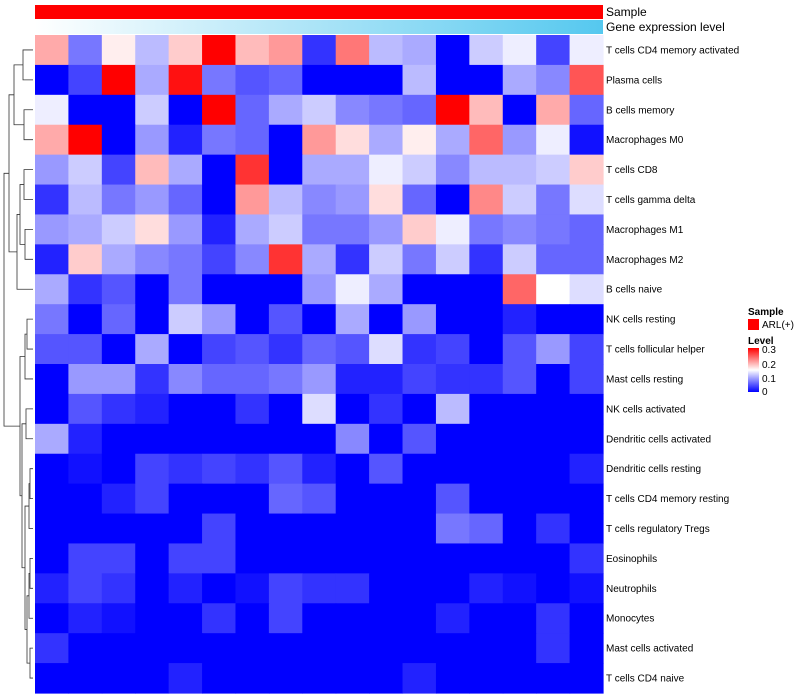 This screenshot has width=800, height=700. What do you see at coordinates (769, 379) in the screenshot?
I see `legend-tick-label: 0.1` at bounding box center [769, 379].